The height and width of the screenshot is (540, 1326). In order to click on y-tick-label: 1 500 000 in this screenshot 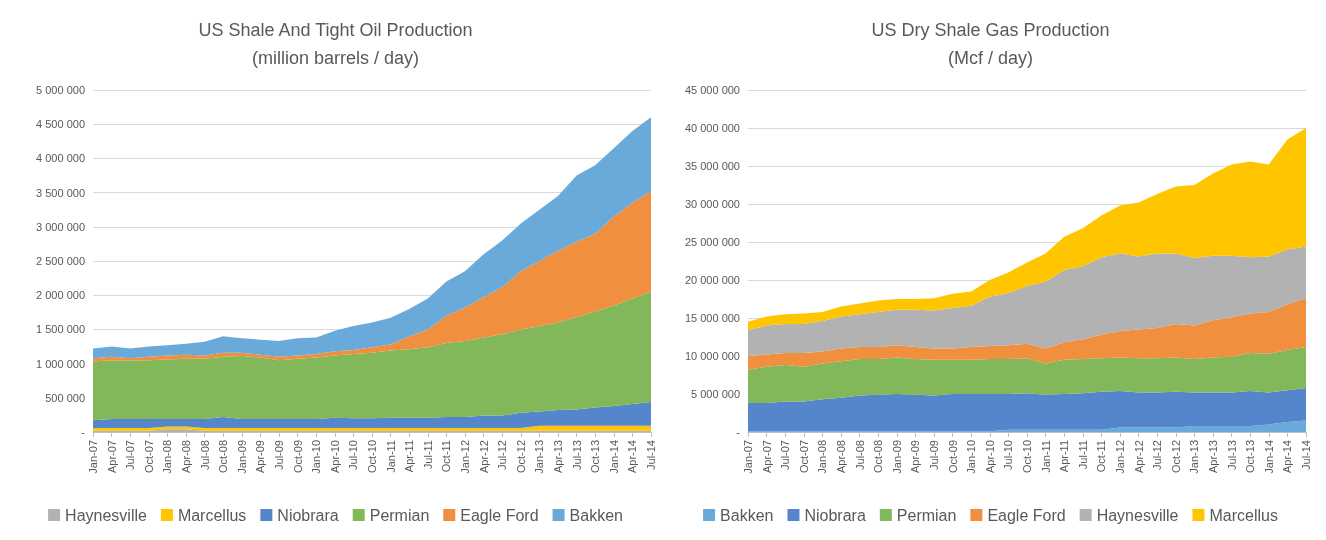, I will do `click(60, 329)`.